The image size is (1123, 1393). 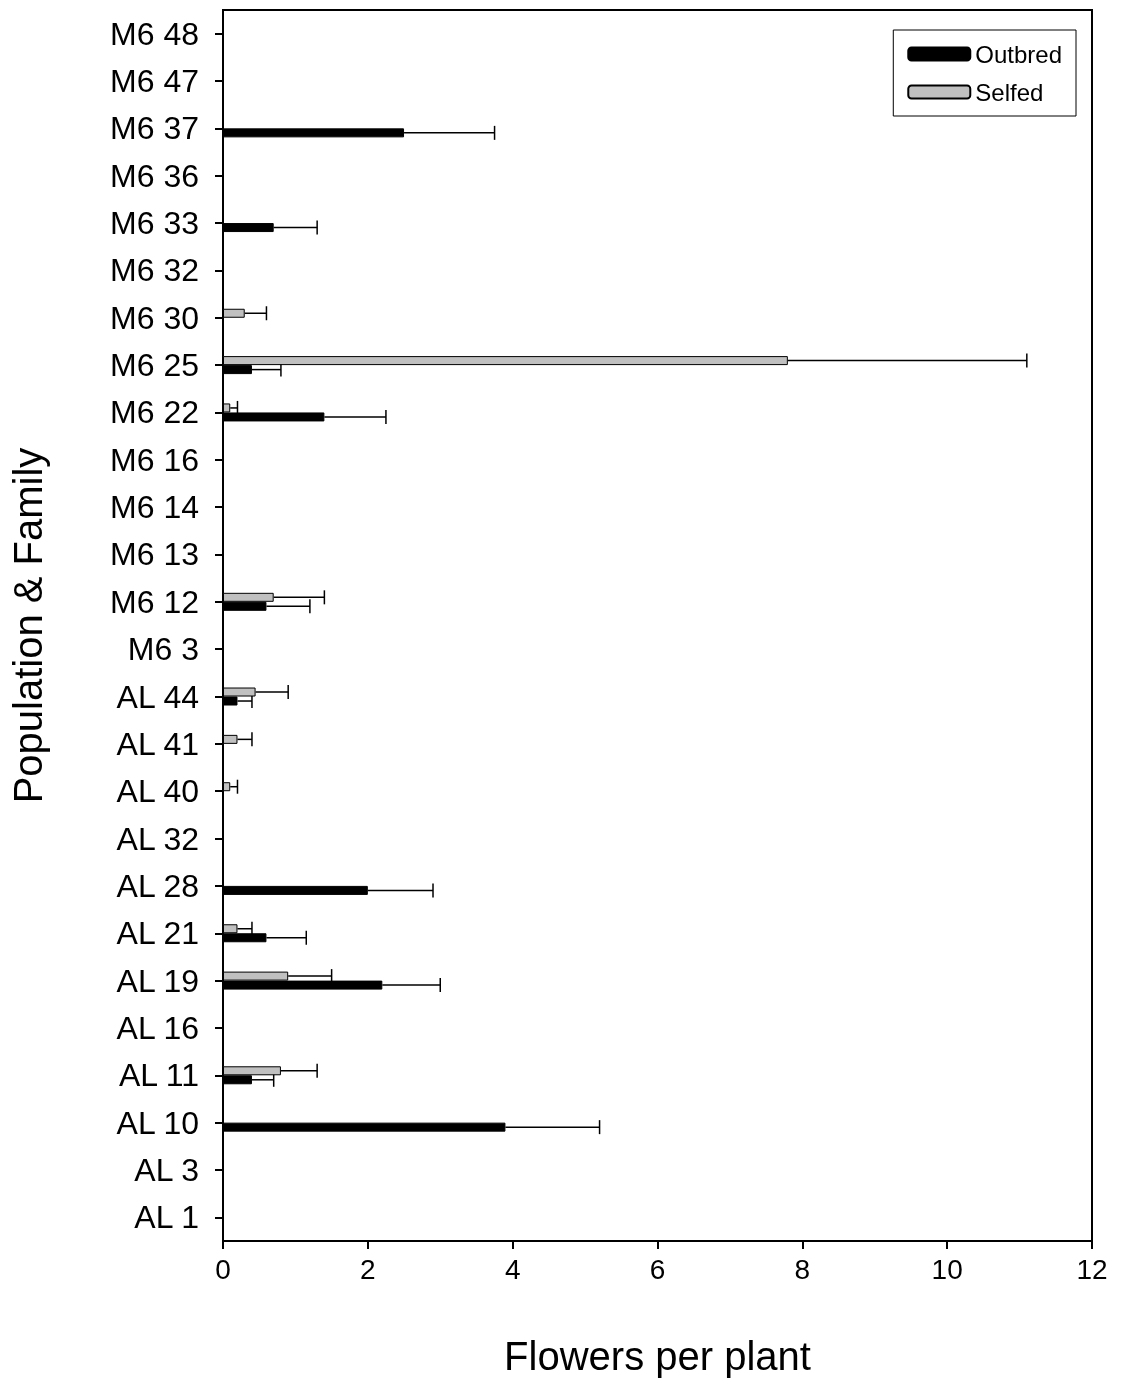 I want to click on x-tick-label: 12, so click(x=1092, y=1269).